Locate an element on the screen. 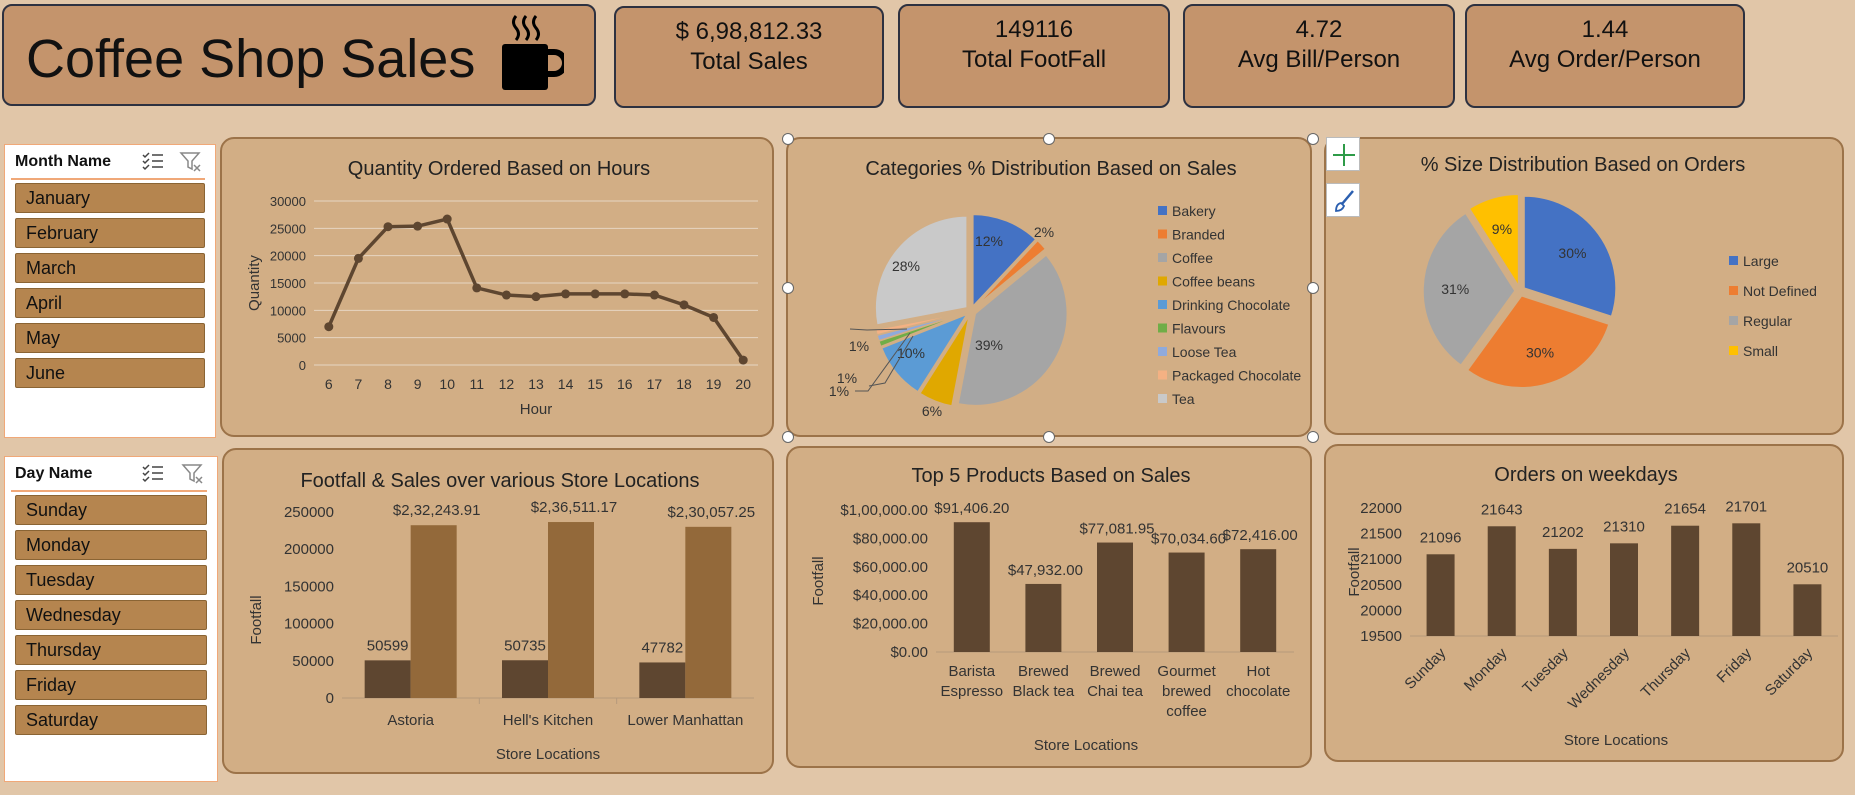 Image resolution: width=1855 pixels, height=795 pixels. x-tick-label: Barista is located at coordinates (971, 671).